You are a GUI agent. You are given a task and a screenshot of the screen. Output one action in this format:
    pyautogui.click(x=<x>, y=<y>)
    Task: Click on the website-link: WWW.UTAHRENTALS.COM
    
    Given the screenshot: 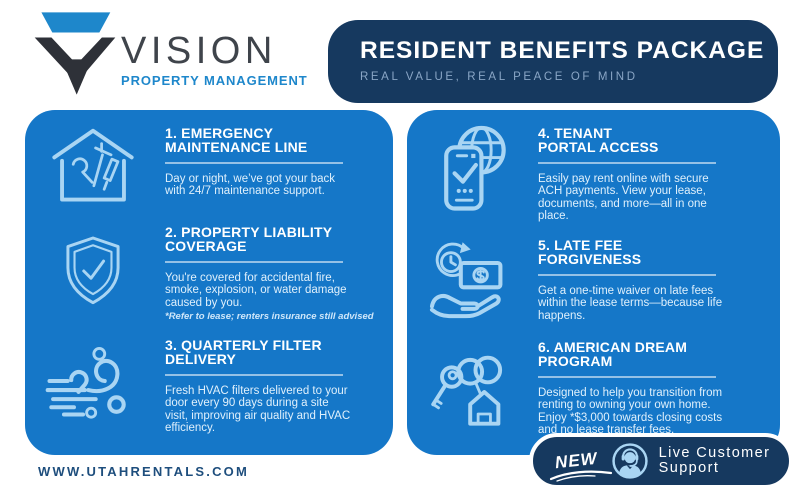 What is the action you would take?
    pyautogui.click(x=144, y=471)
    